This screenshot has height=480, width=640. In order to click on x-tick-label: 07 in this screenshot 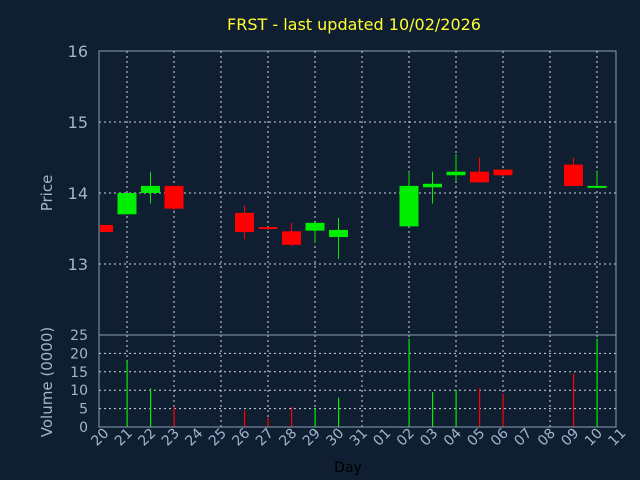, I will do `click(523, 438)`.